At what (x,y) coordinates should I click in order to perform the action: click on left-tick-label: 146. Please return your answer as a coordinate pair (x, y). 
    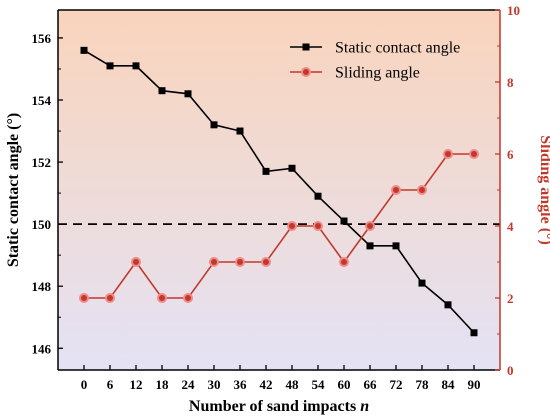
    Looking at the image, I should click on (42, 348).